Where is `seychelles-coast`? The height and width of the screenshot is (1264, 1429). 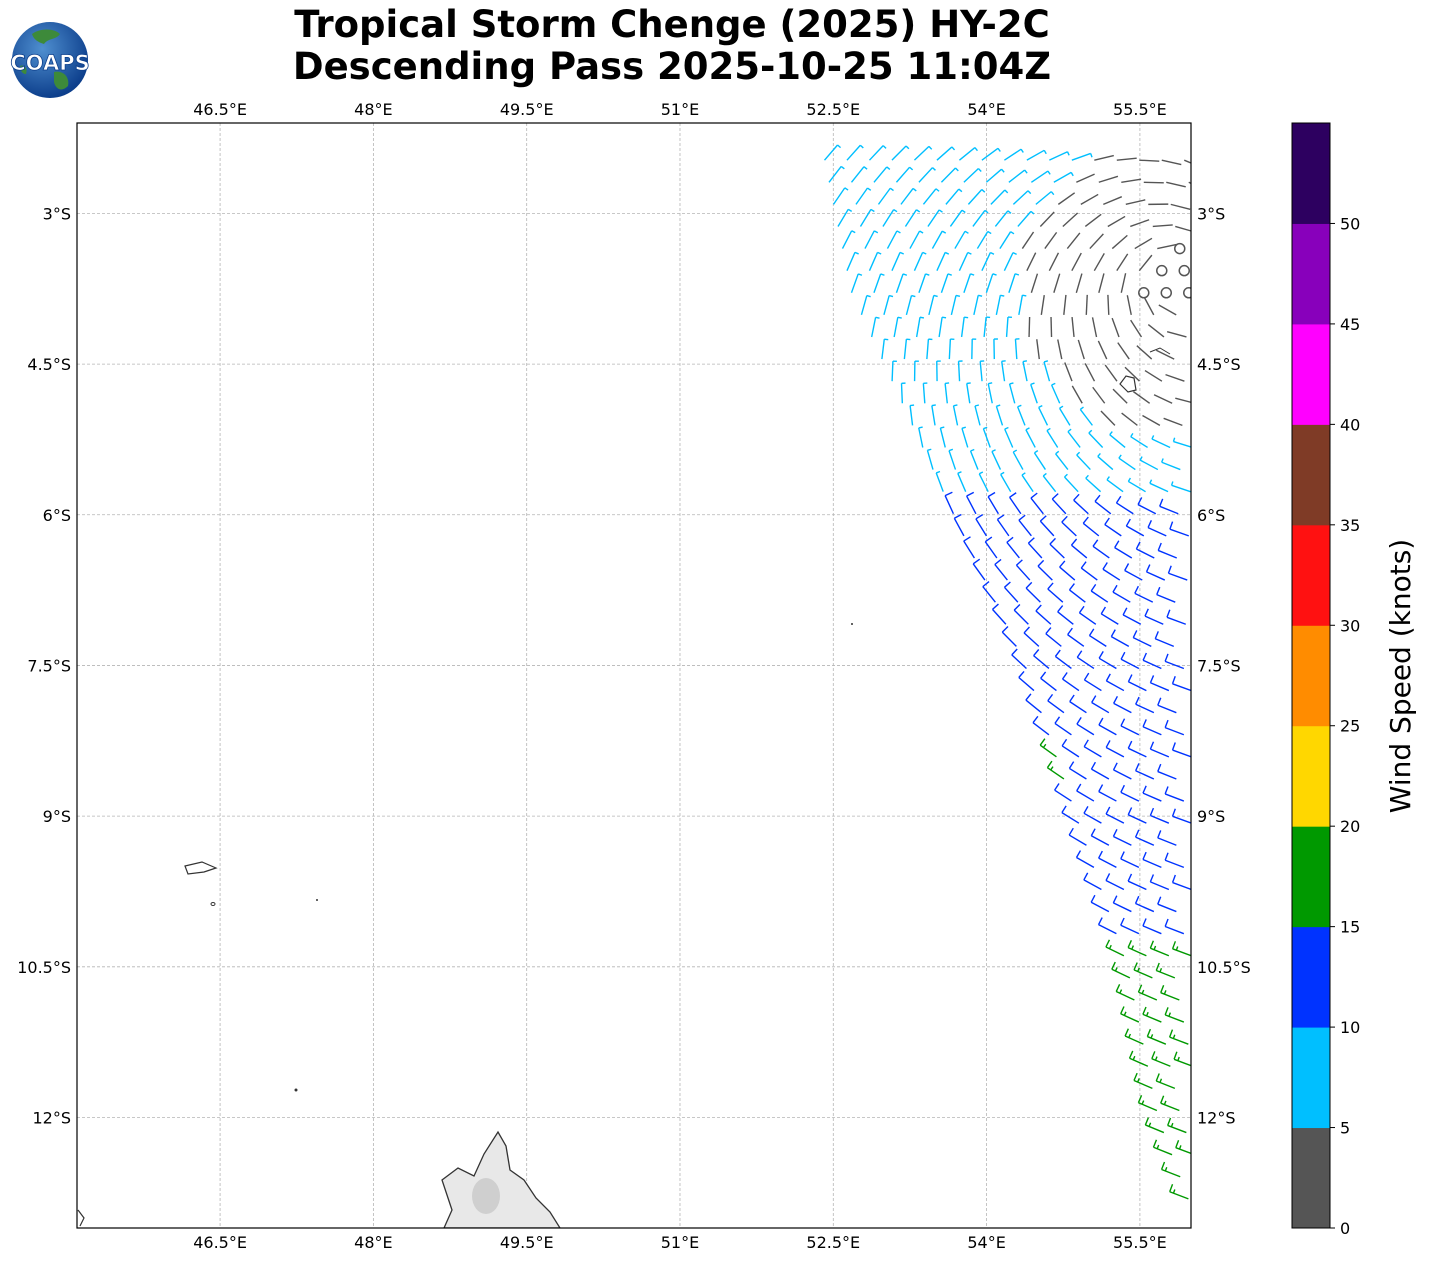 seychelles-coast is located at coordinates (1160, 351).